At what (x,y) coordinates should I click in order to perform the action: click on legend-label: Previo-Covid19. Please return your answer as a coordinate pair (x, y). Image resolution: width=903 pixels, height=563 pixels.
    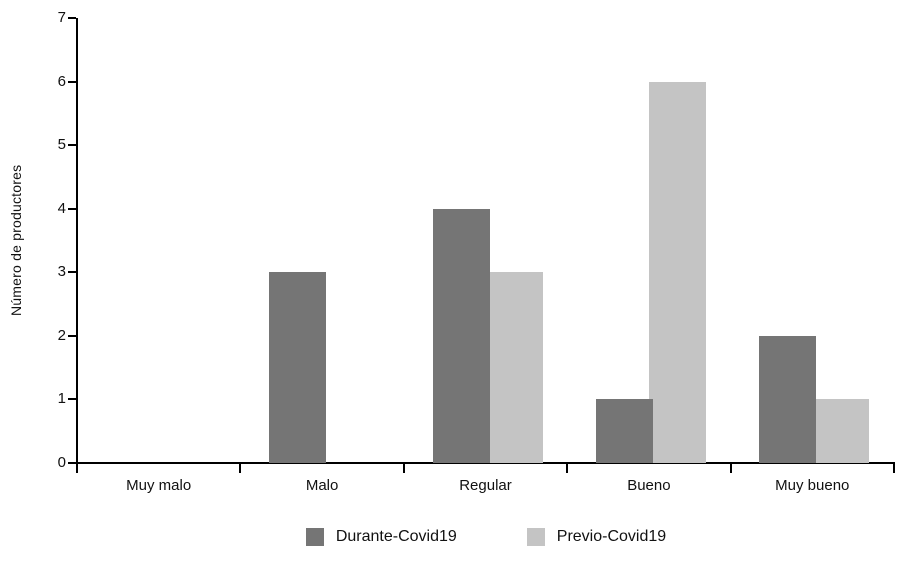
    Looking at the image, I should click on (611, 536).